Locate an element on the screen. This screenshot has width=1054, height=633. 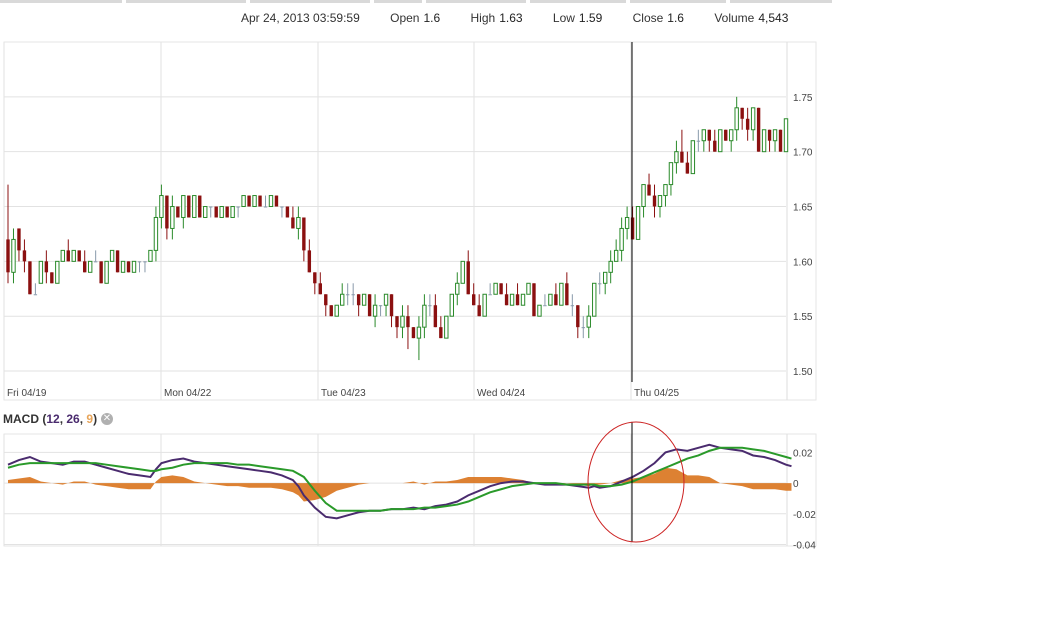
macd-indicator-label: MACD (12, 26, 9) is located at coordinates (50, 419).